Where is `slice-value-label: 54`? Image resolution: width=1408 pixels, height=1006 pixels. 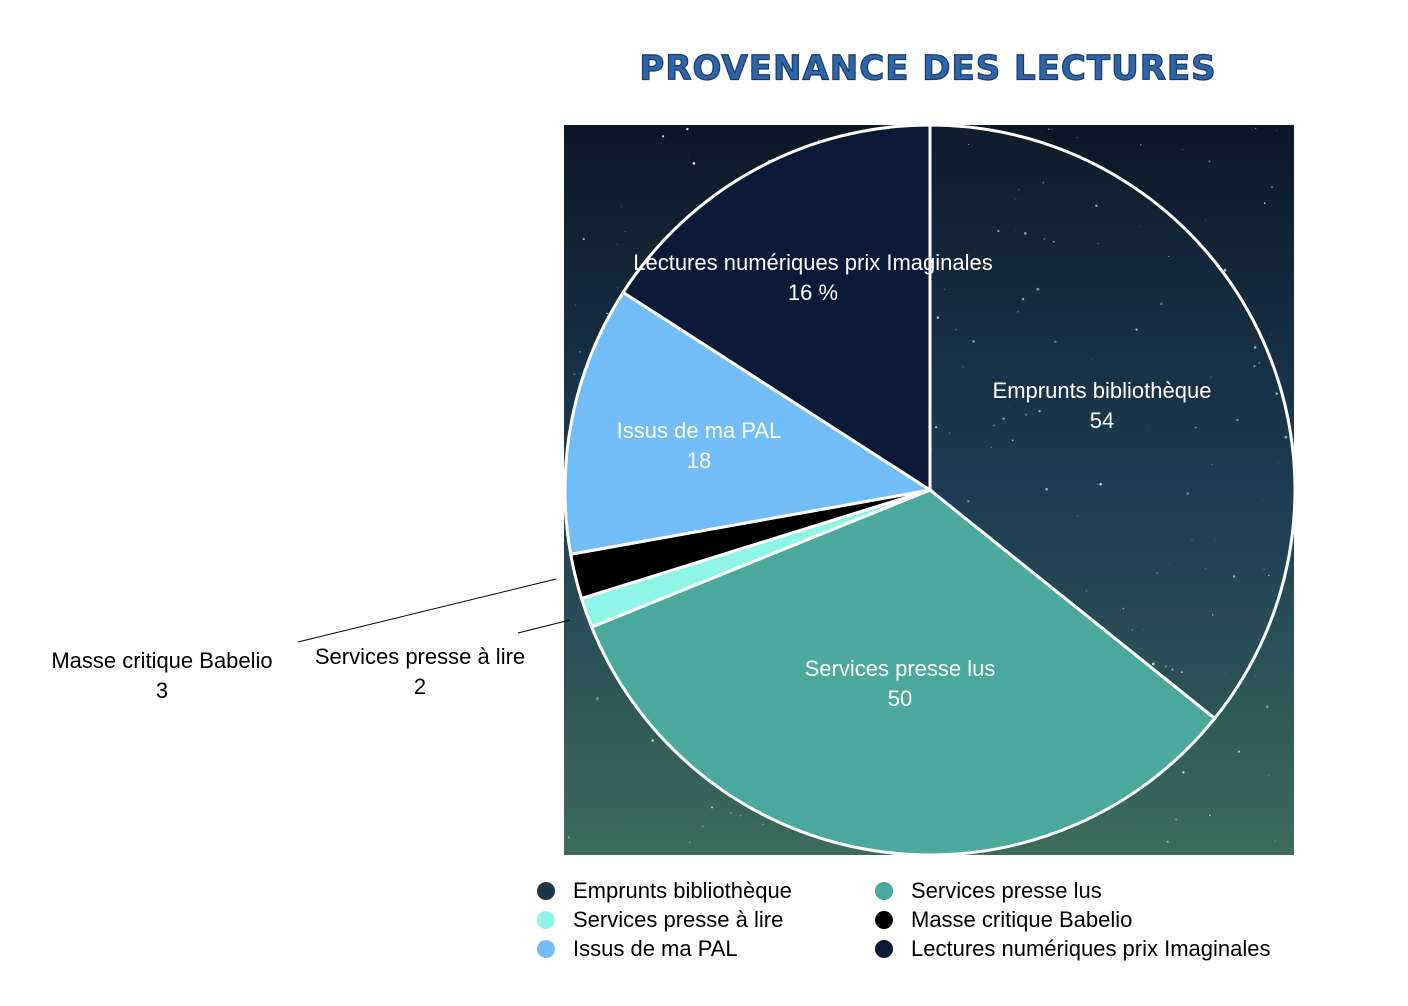
slice-value-label: 54 is located at coordinates (1102, 420).